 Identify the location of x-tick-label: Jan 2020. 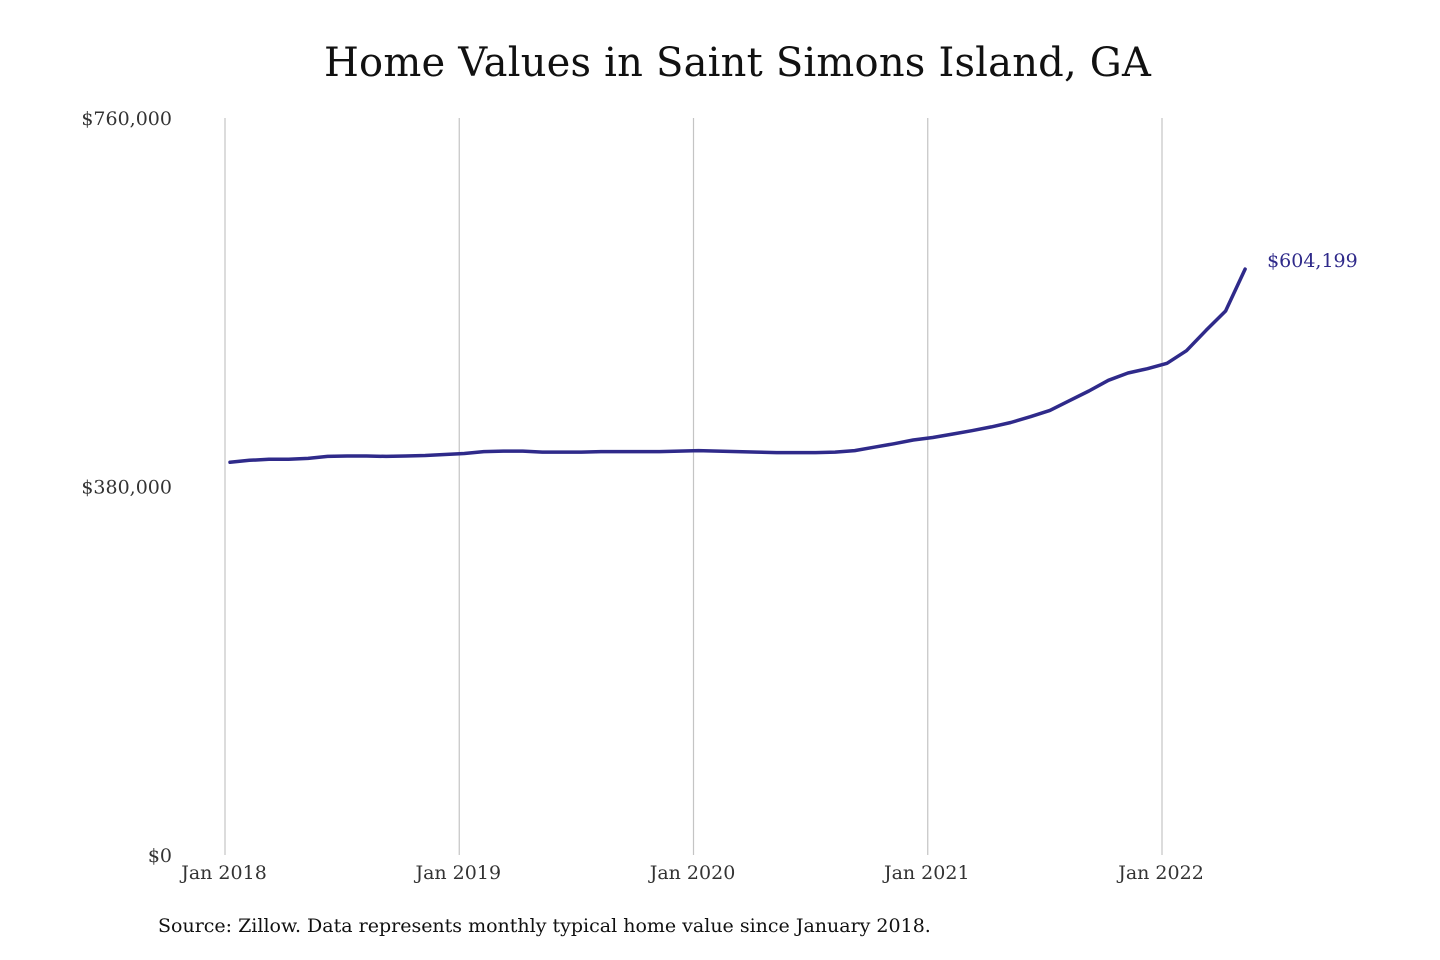
(692, 873).